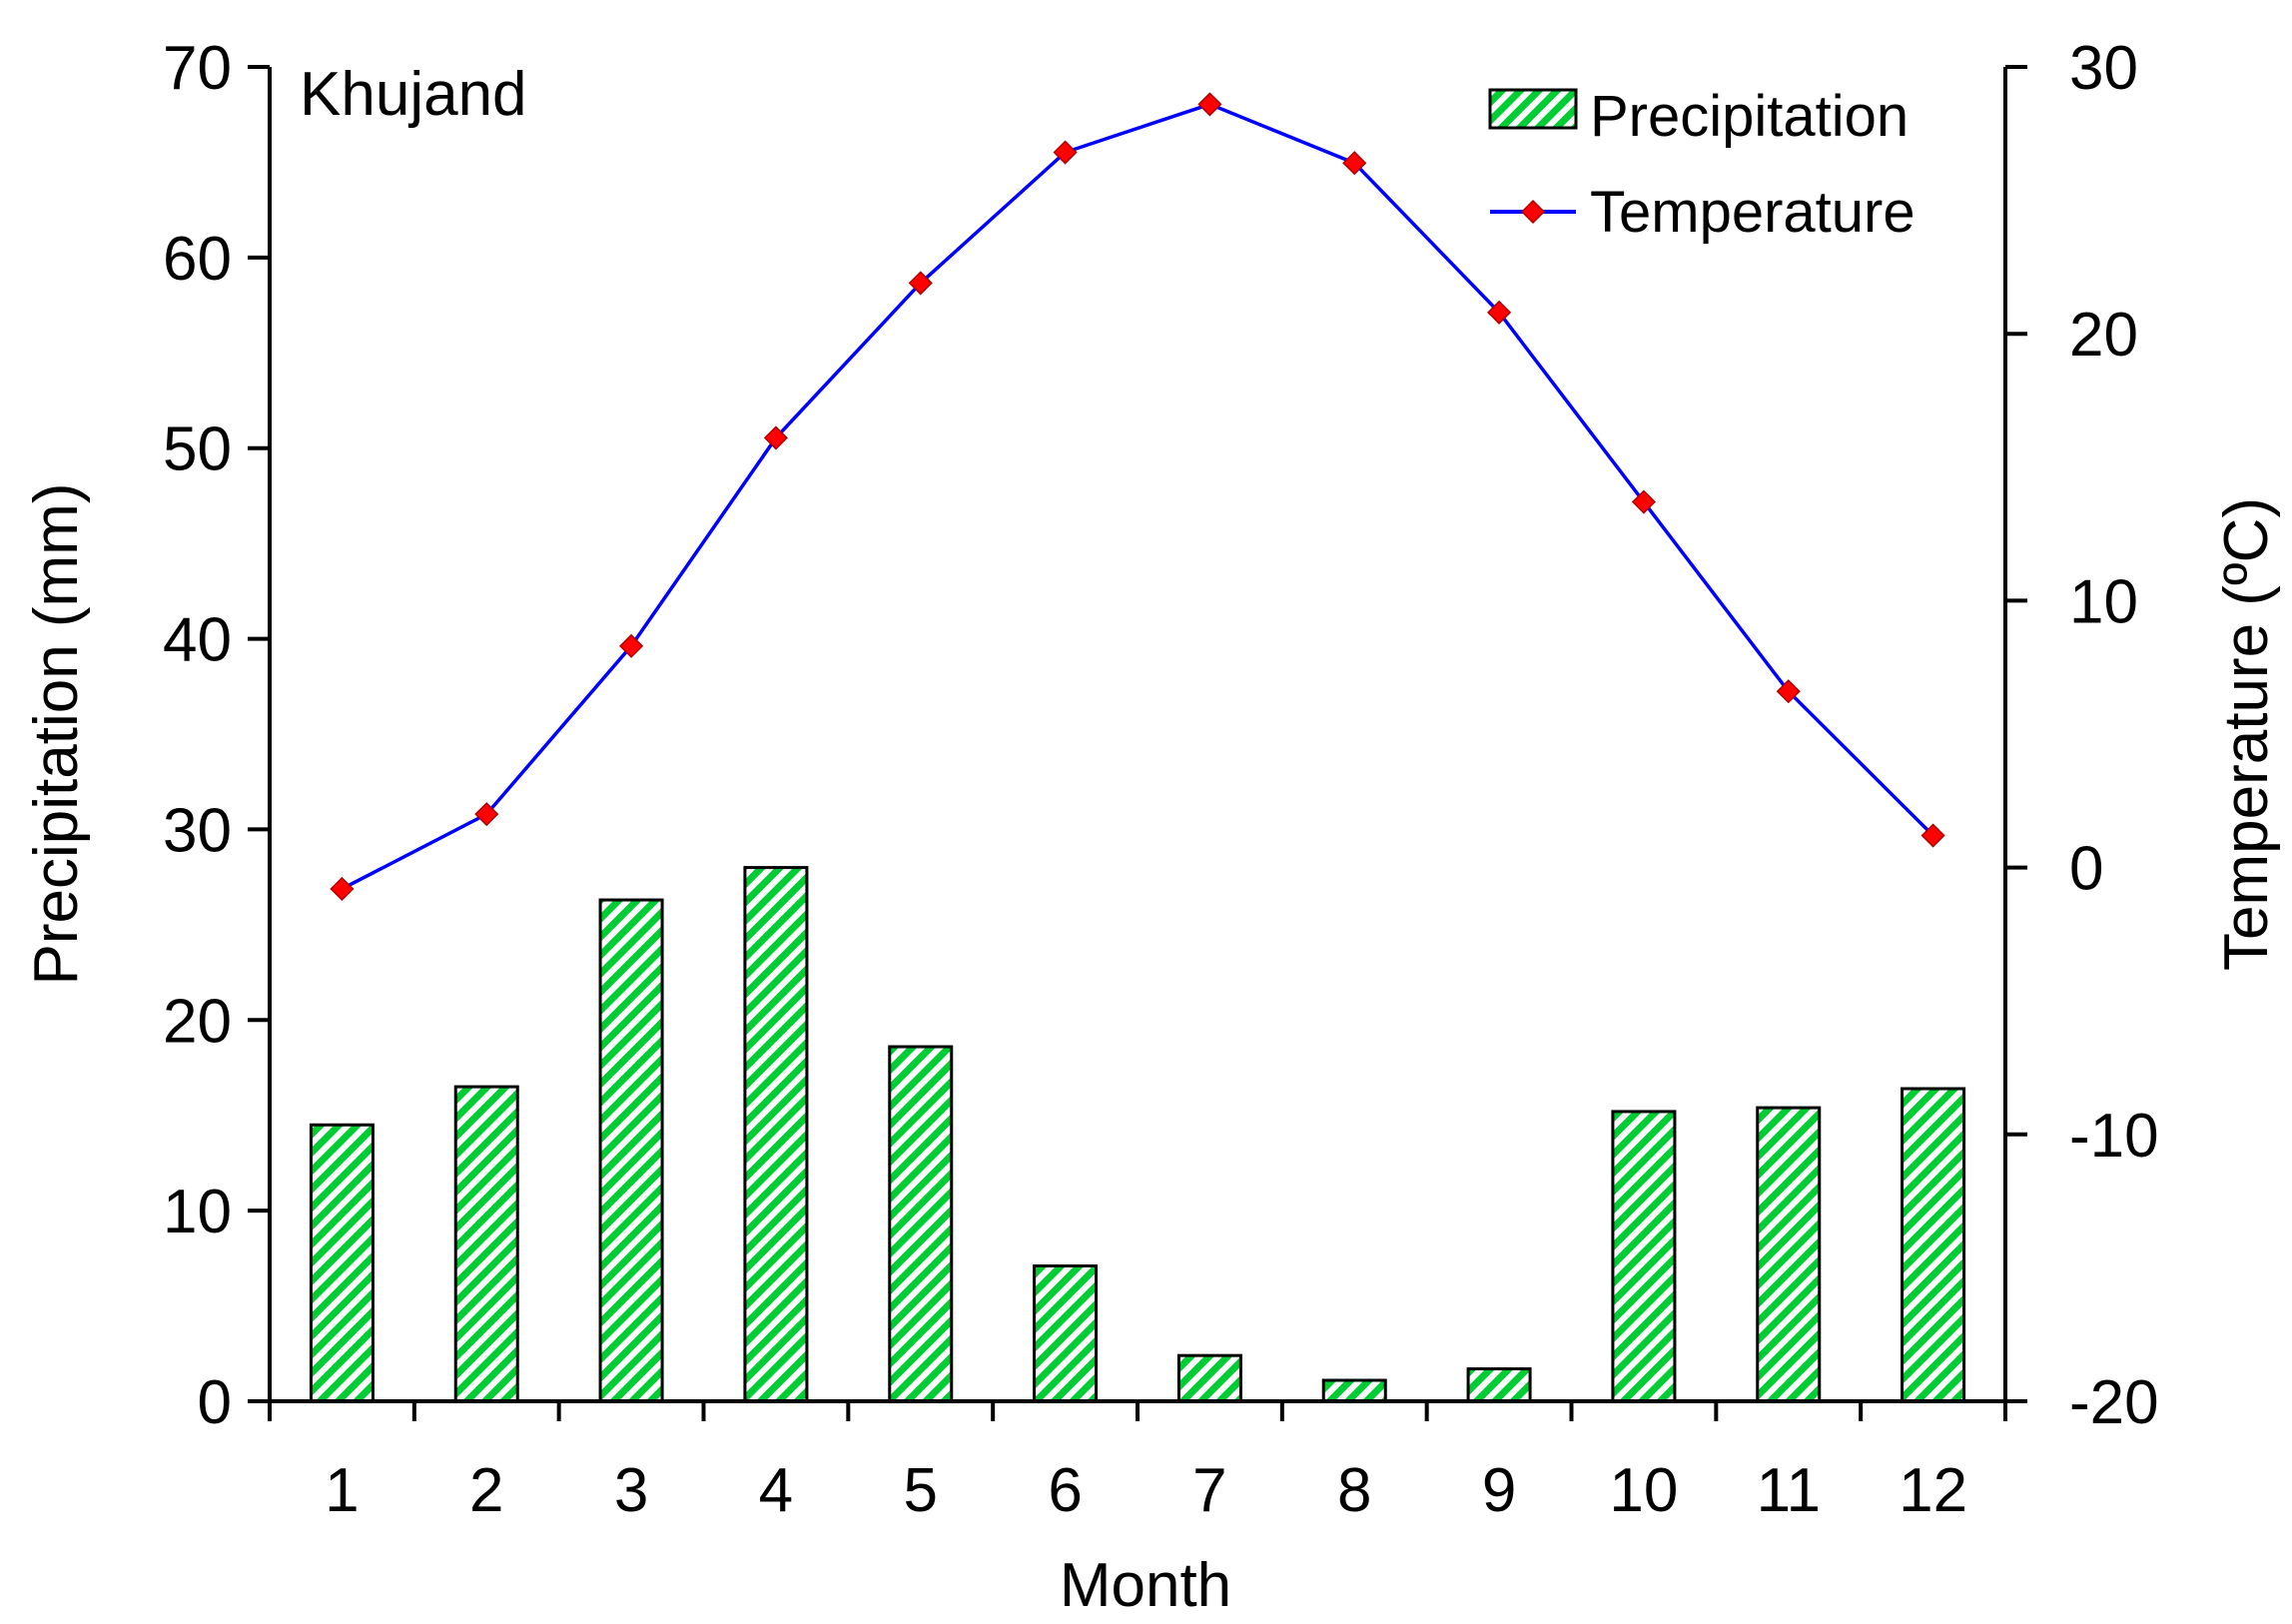 The width and height of the screenshot is (2292, 1624). I want to click on x-tick-label-10: 10, so click(1644, 1490).